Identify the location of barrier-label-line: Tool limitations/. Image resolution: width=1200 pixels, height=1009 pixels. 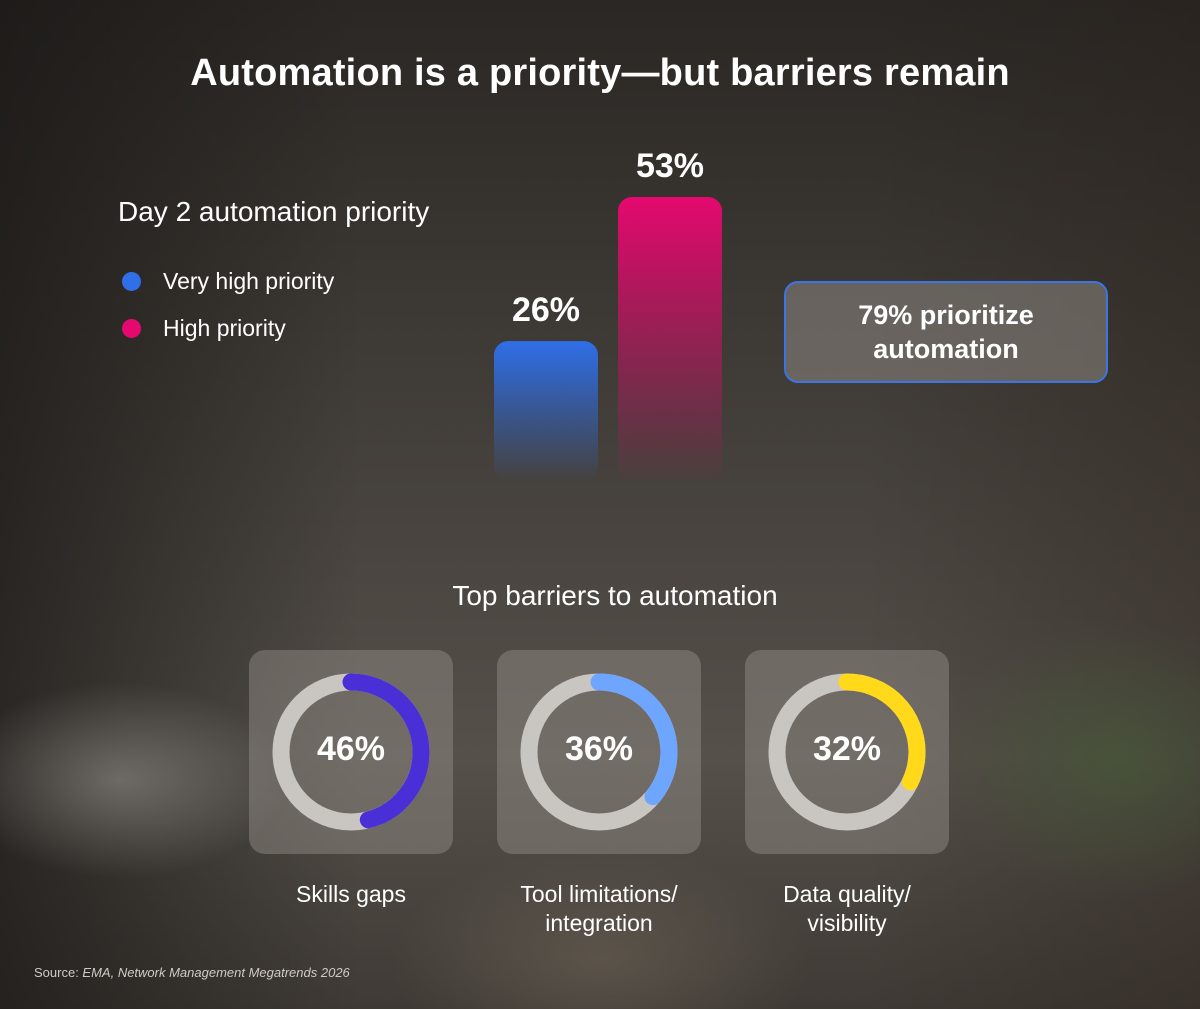
(599, 894).